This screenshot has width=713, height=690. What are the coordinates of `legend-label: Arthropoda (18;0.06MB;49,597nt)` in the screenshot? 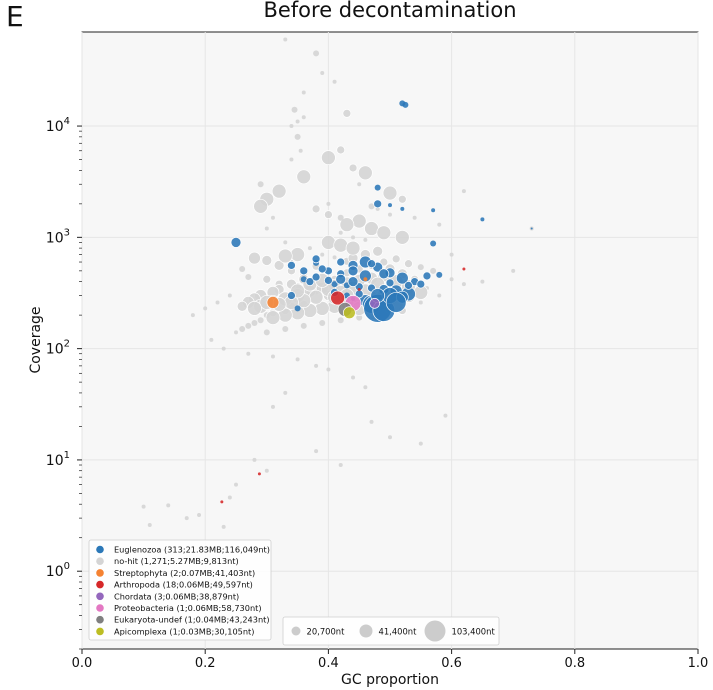 It's located at (183, 585).